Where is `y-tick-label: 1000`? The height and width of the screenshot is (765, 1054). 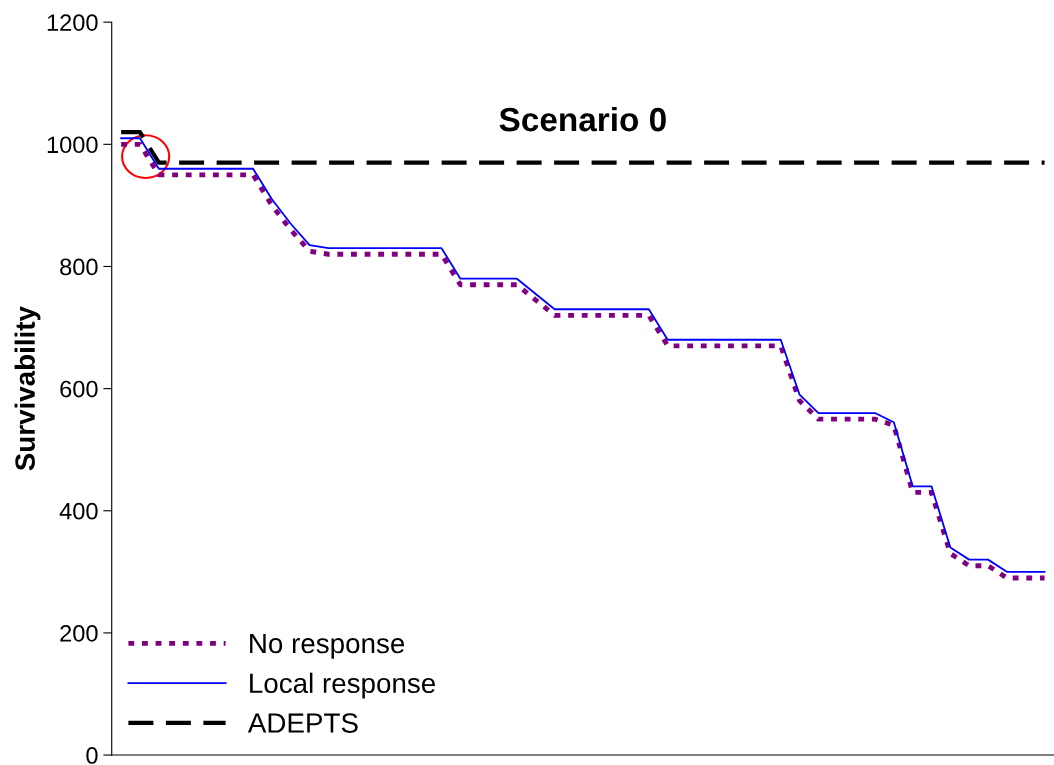
y-tick-label: 1000 is located at coordinates (72, 145).